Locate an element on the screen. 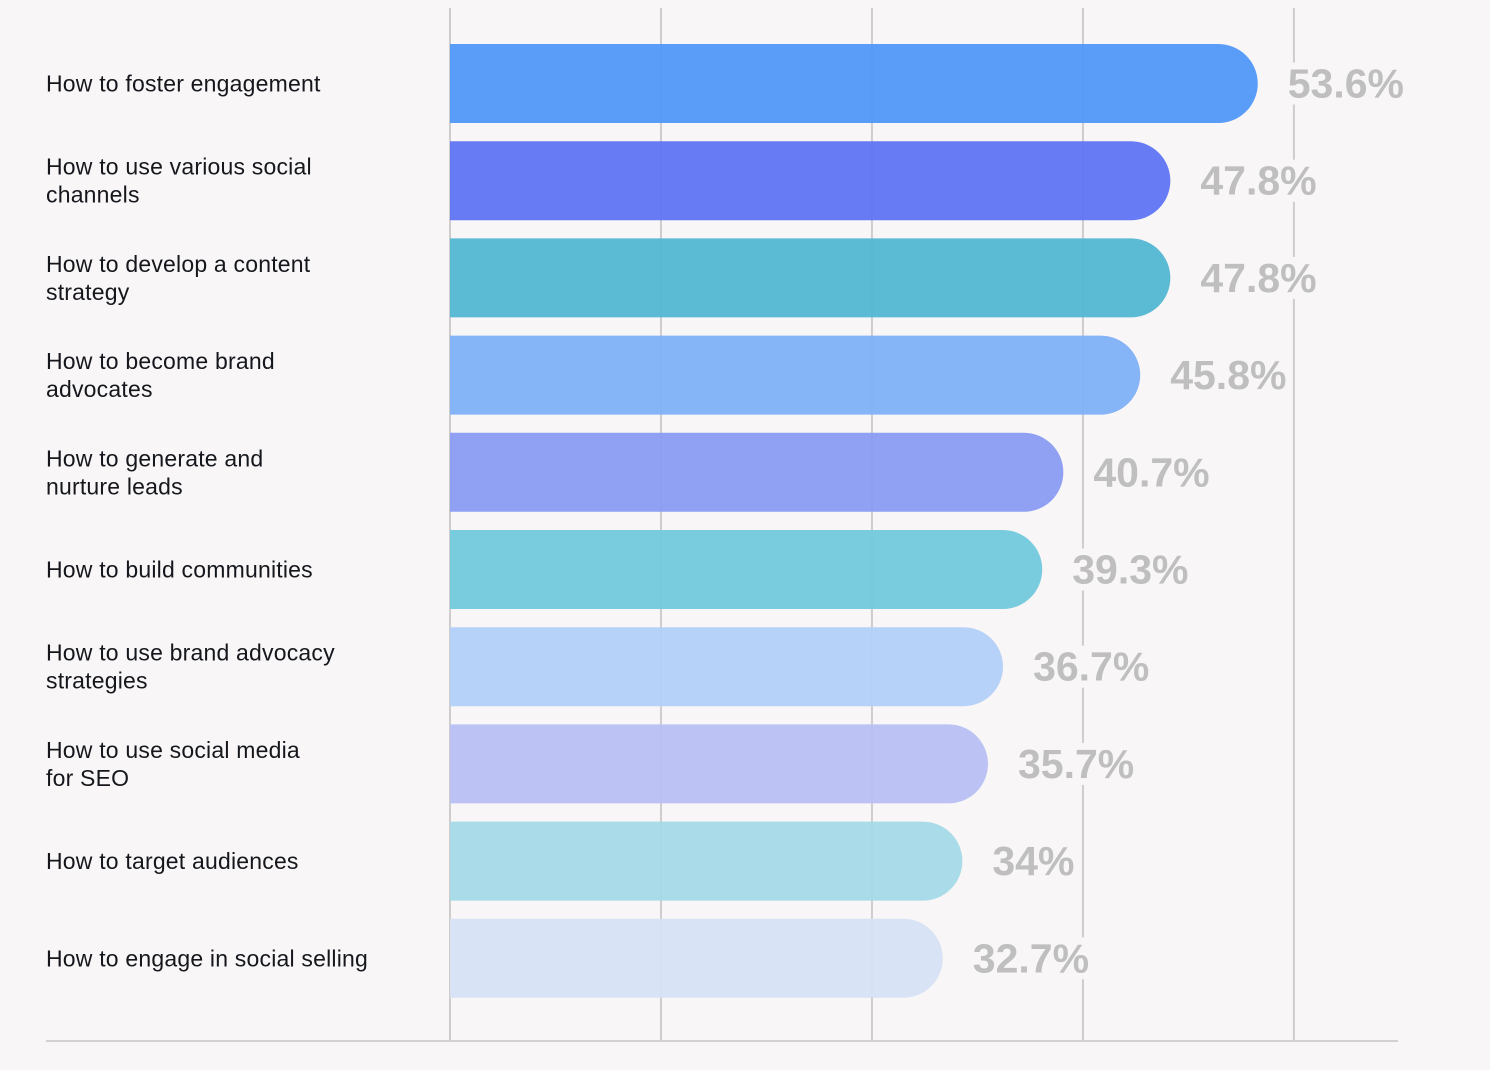  category-label-8: How to use social media for SEO is located at coordinates (173, 764).